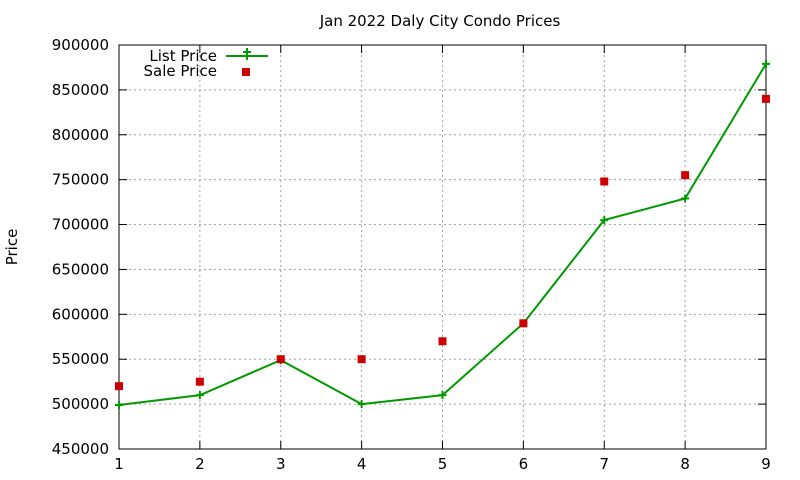 The image size is (800, 480). Describe the element at coordinates (80, 180) in the screenshot. I see `y-tick-label: 750000` at that location.